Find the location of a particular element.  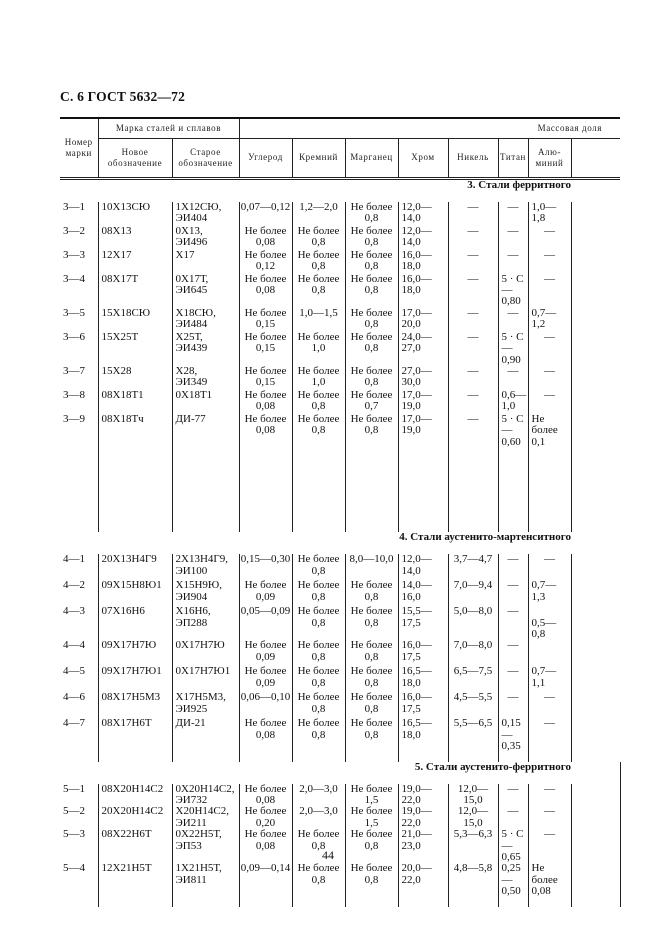

cell-new-grade: 08Х18Тч is located at coordinates (134, 431).